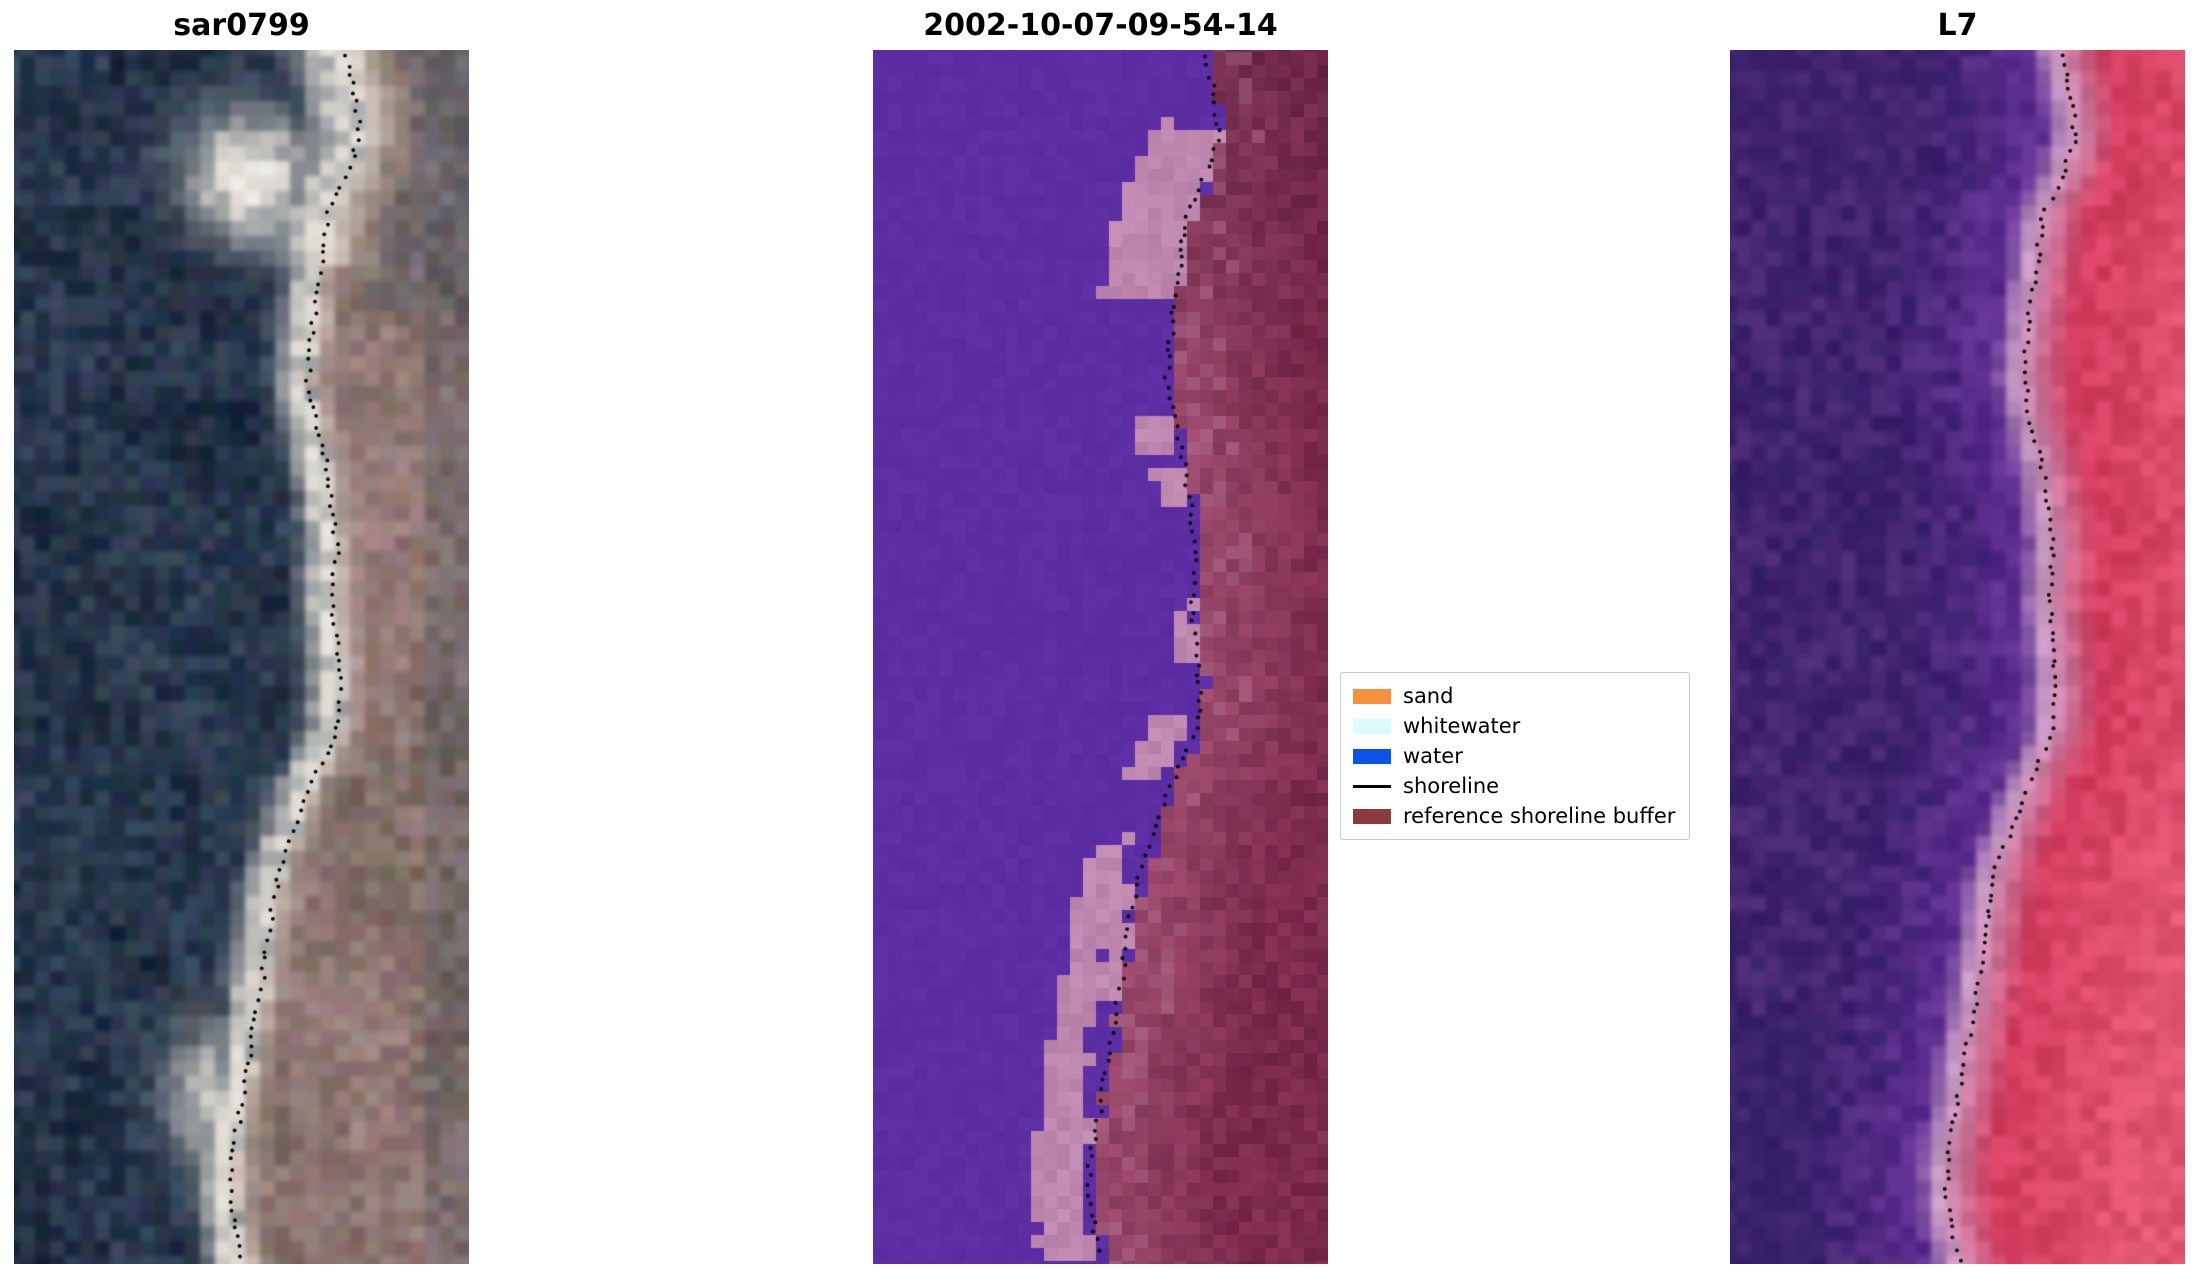 The width and height of the screenshot is (2200, 1283). Describe the element at coordinates (1462, 726) in the screenshot. I see `legend-label-whitewater: whitewater` at that location.